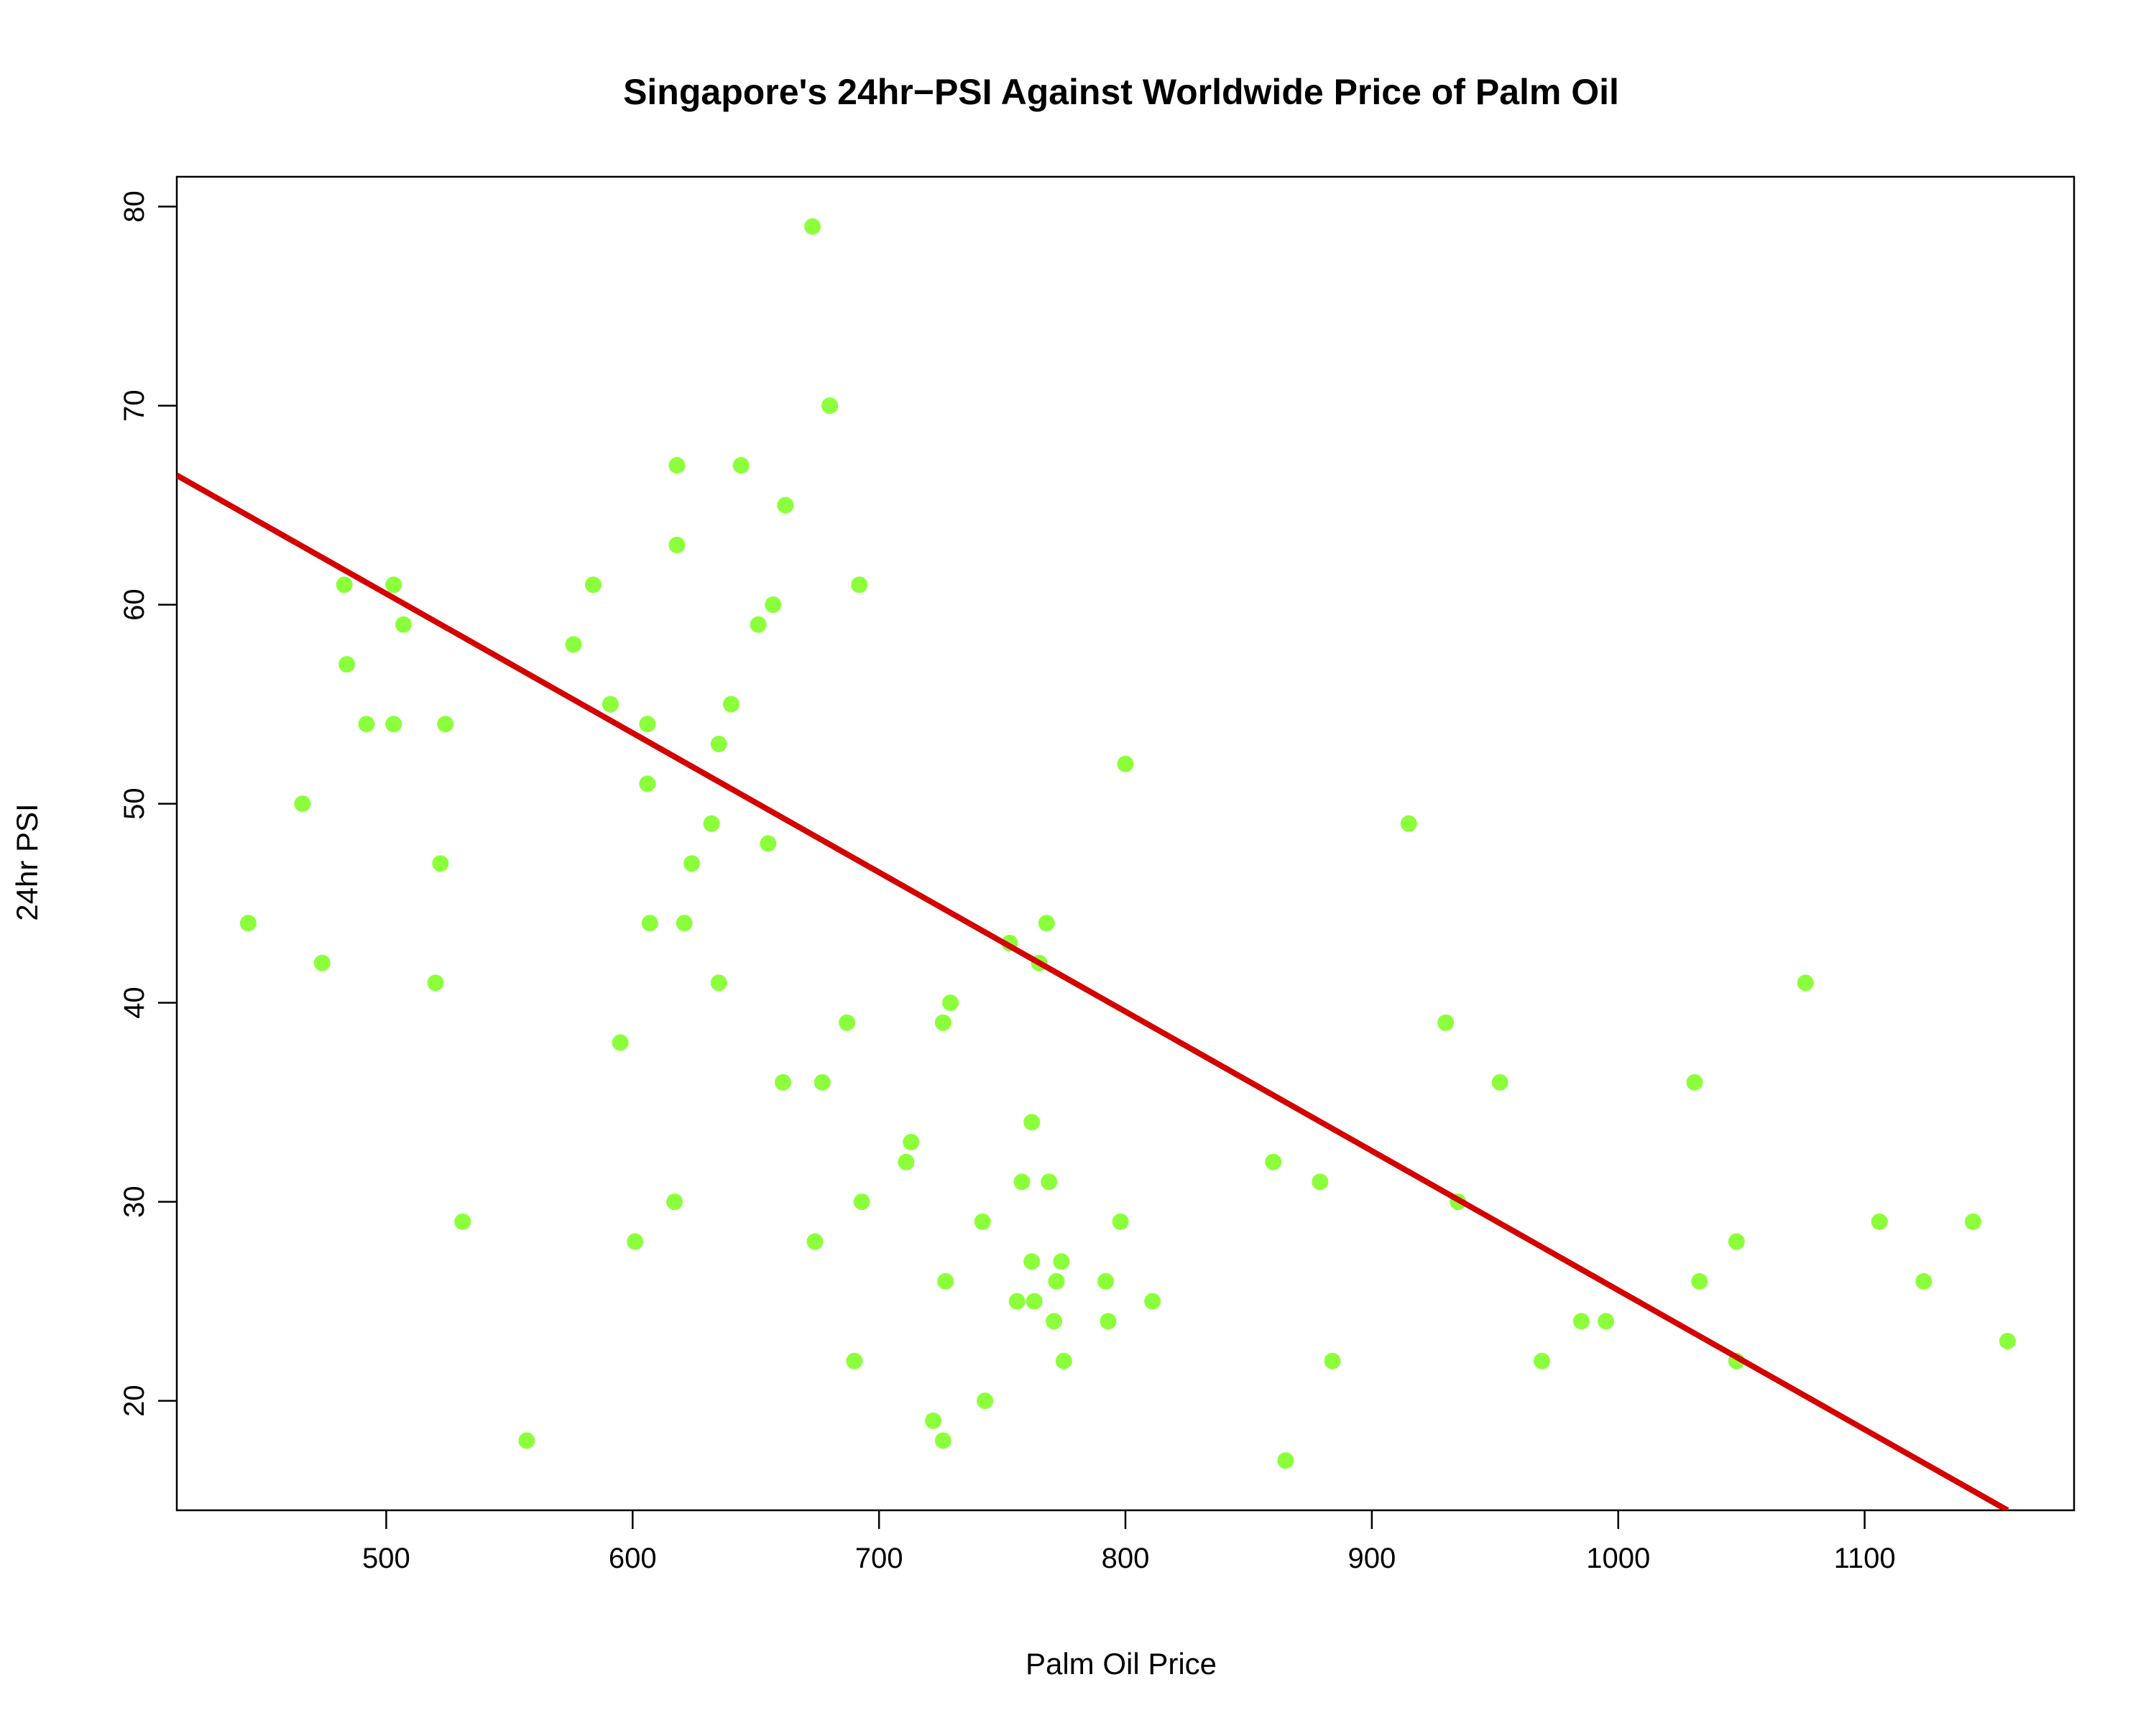  What do you see at coordinates (633, 1558) in the screenshot?
I see `x-tick-label: 600` at bounding box center [633, 1558].